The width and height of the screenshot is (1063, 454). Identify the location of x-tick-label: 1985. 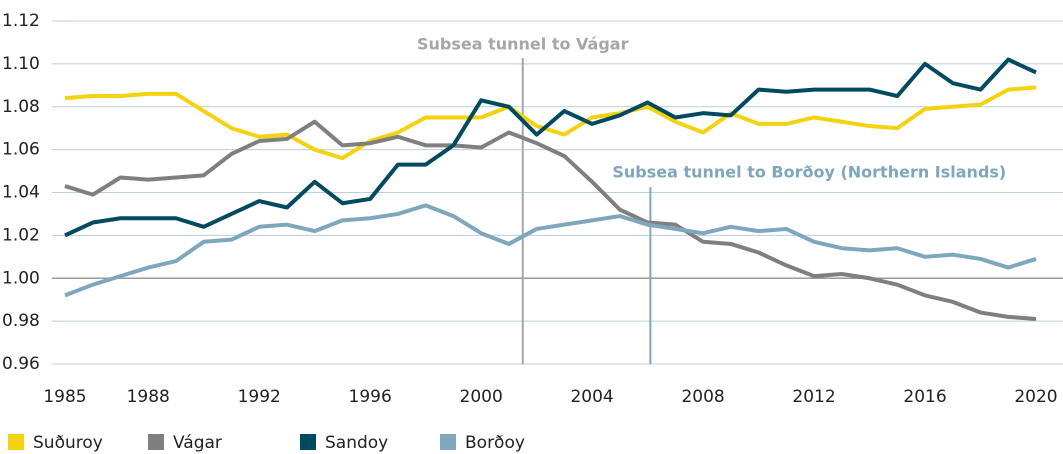
(64, 397).